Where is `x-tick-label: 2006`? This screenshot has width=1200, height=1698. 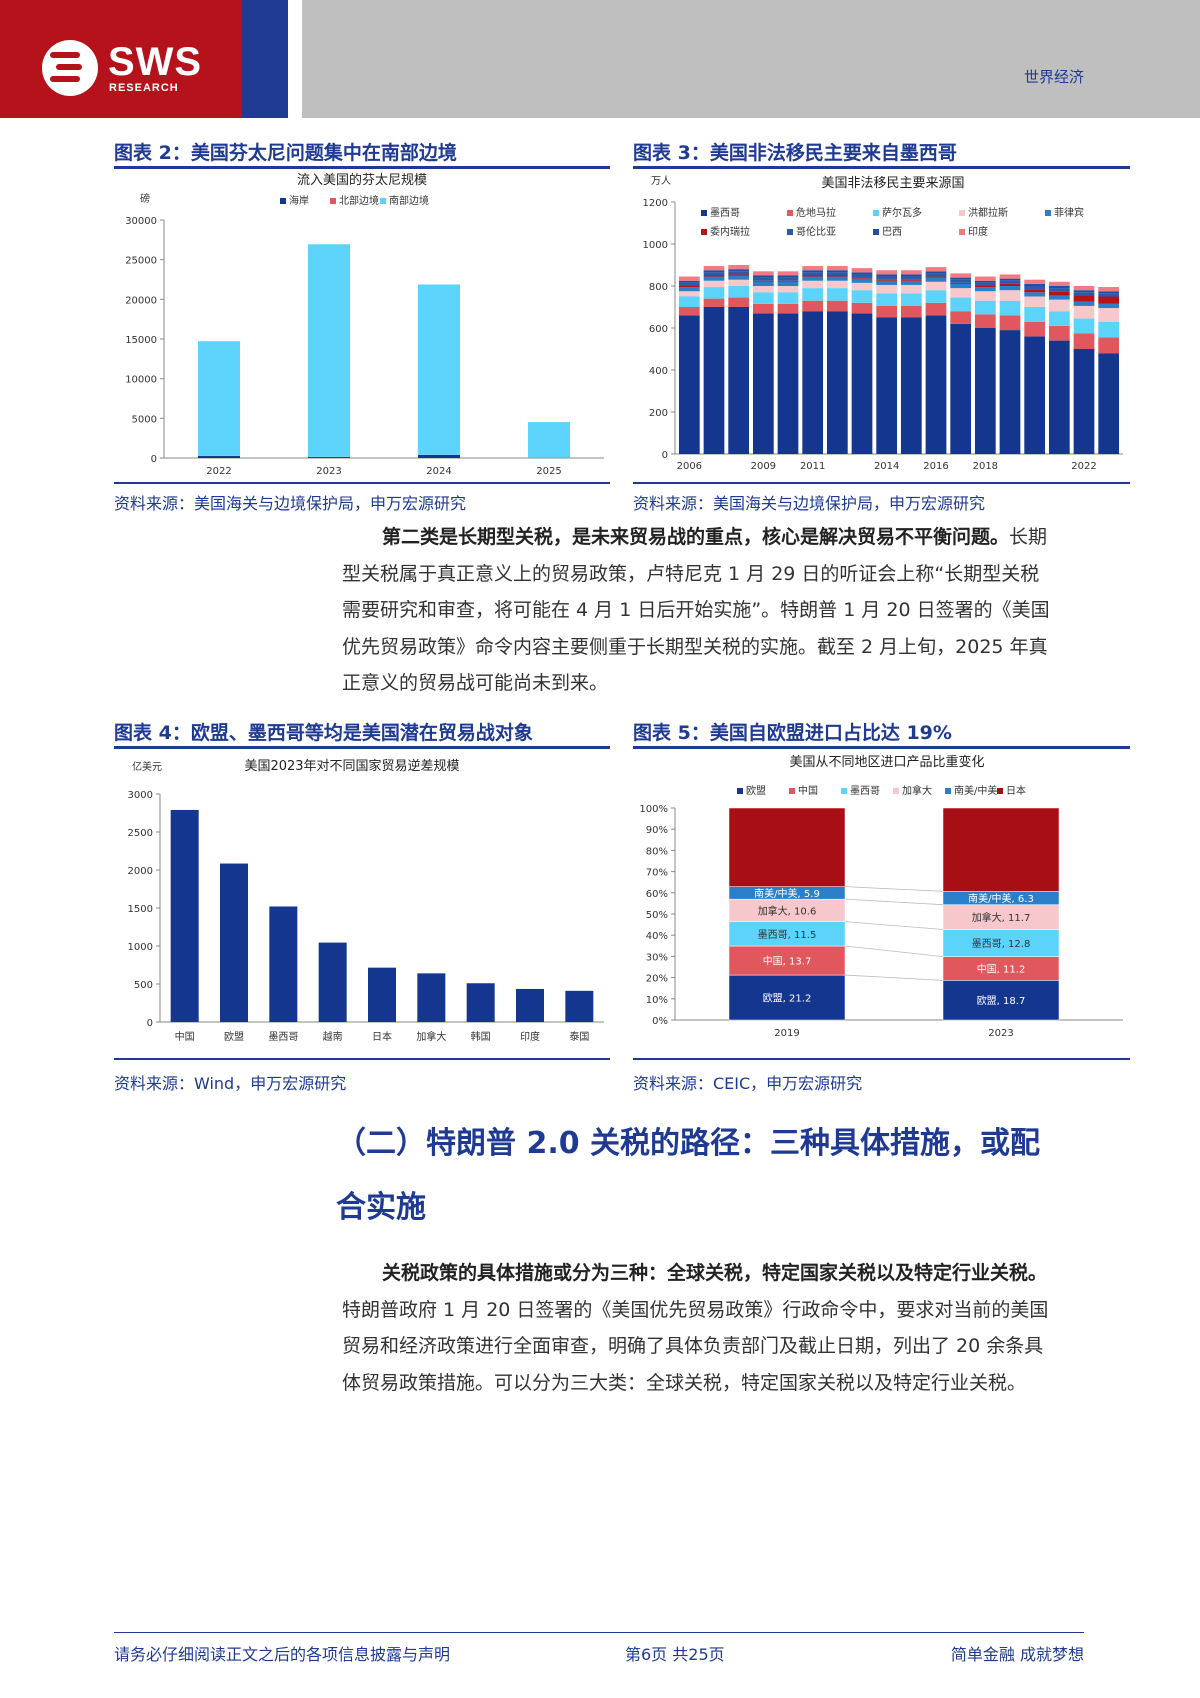 x-tick-label: 2006 is located at coordinates (689, 466).